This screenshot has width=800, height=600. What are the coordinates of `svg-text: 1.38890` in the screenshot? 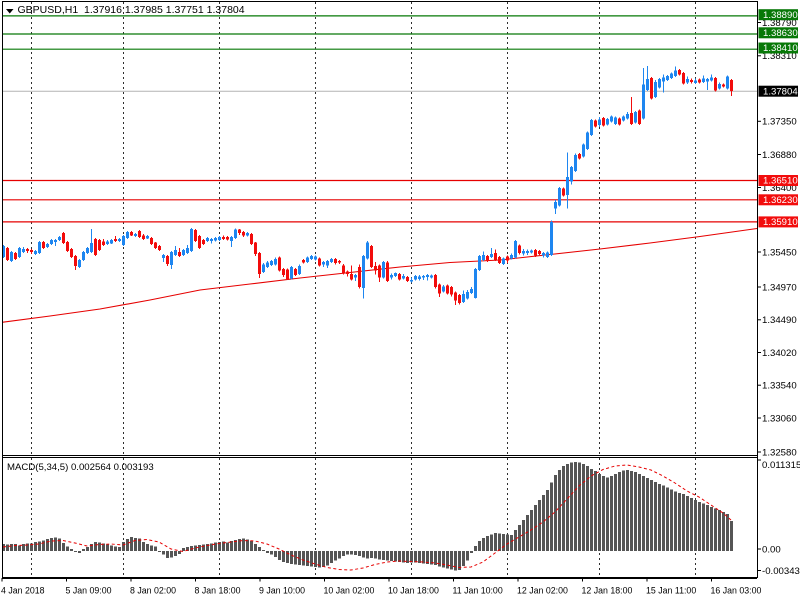 It's located at (780, 15).